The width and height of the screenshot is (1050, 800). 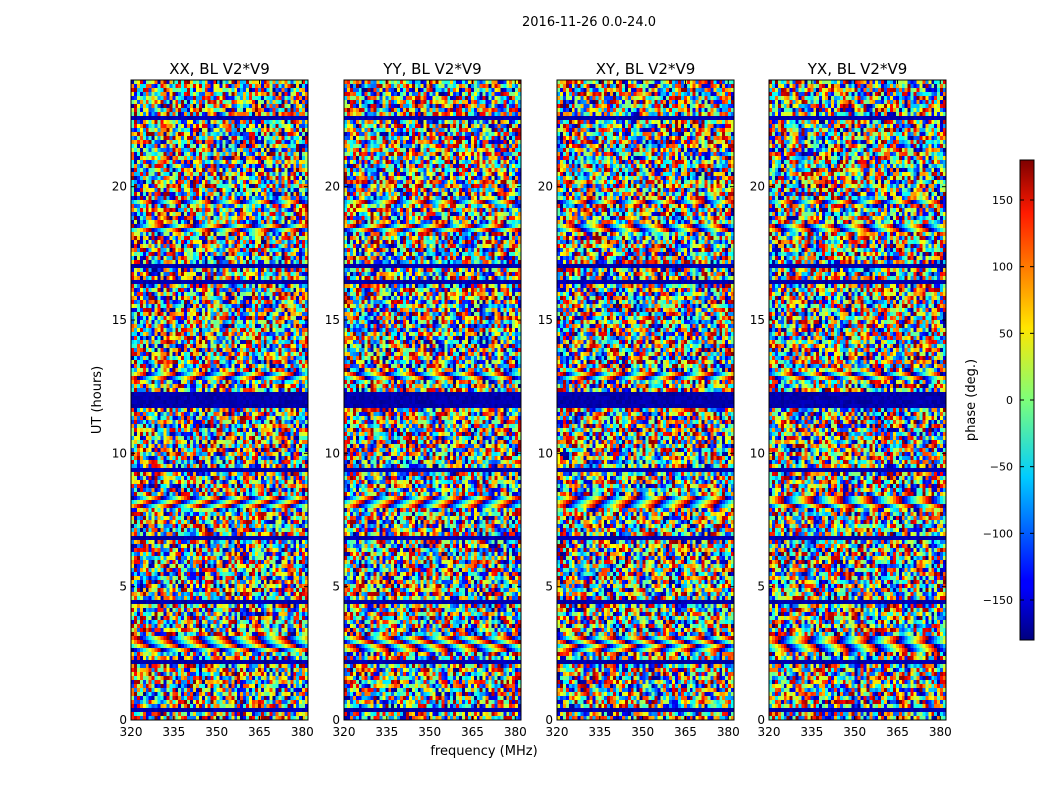 What do you see at coordinates (1002, 267) in the screenshot?
I see `colorbar-tick-label: 100` at bounding box center [1002, 267].